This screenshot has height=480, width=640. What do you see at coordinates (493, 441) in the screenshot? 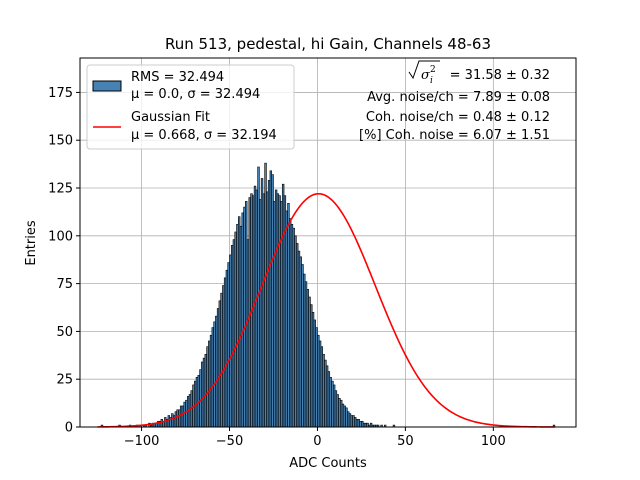
I see `x-tick-label: 100` at bounding box center [493, 441].